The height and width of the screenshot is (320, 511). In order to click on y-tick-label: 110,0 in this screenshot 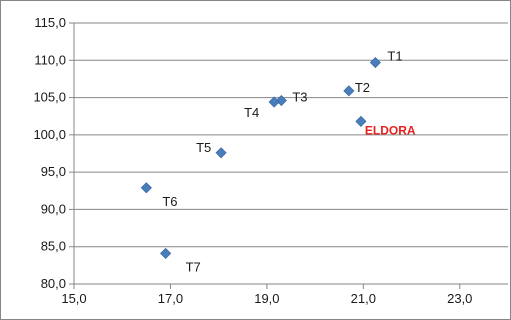, I will do `click(50, 59)`.